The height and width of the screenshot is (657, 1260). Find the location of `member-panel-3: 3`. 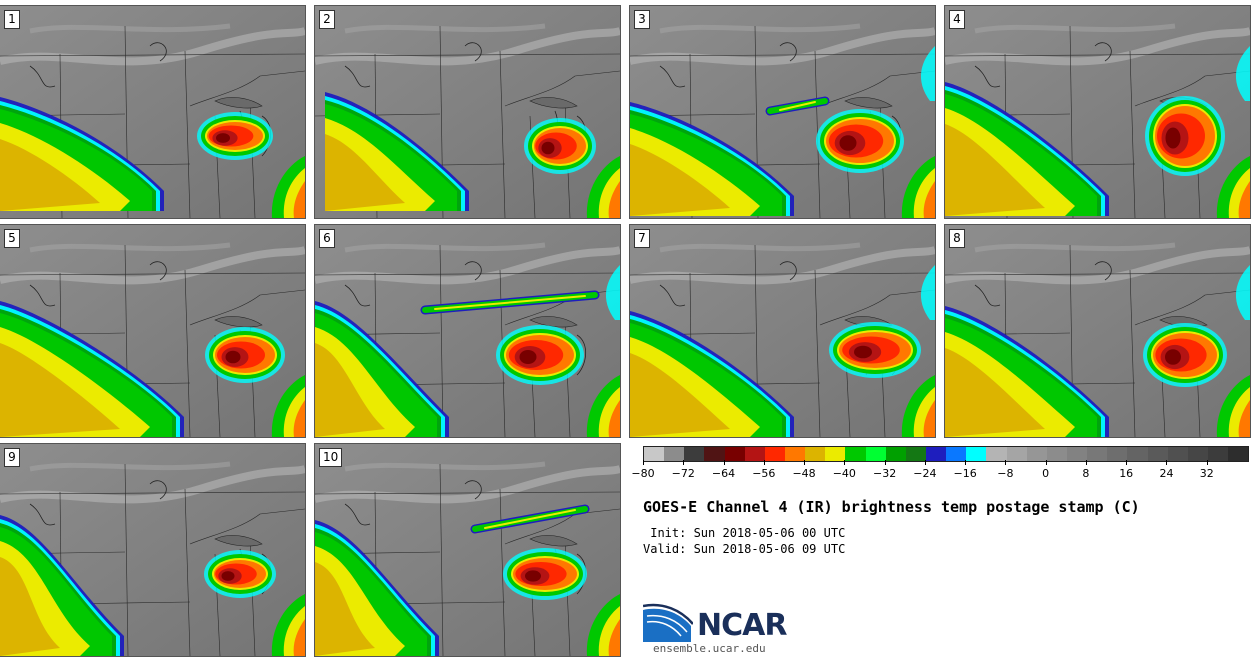

member-panel-3: 3 is located at coordinates (782, 112).